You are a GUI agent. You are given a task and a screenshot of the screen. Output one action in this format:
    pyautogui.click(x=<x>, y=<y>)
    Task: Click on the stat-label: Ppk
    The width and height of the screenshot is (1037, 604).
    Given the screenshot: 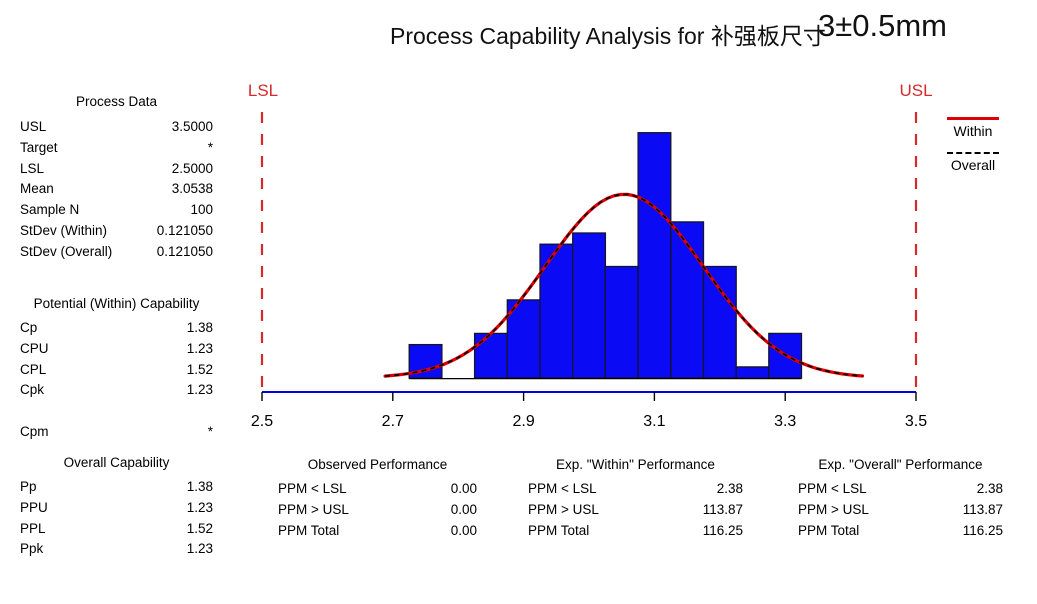 What is the action you would take?
    pyautogui.click(x=32, y=549)
    